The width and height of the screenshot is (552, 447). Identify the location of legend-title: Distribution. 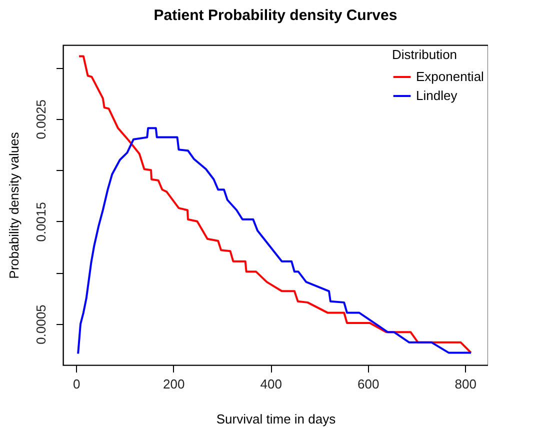
(425, 54).